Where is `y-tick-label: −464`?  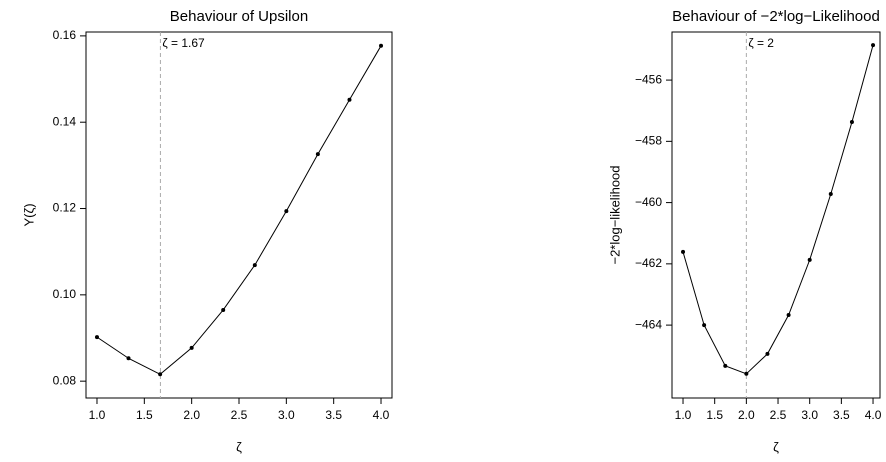 y-tick-label: −464 is located at coordinates (648, 324).